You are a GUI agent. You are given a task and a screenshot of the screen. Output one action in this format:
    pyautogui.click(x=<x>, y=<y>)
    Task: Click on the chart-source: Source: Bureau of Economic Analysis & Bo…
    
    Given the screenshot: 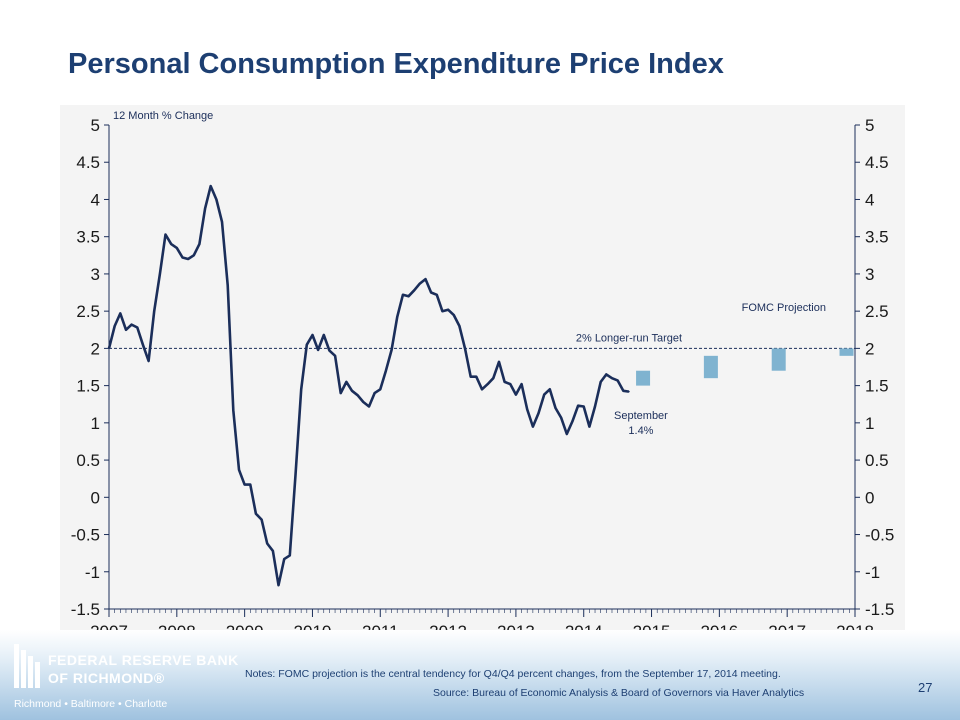 What is the action you would take?
    pyautogui.click(x=619, y=693)
    